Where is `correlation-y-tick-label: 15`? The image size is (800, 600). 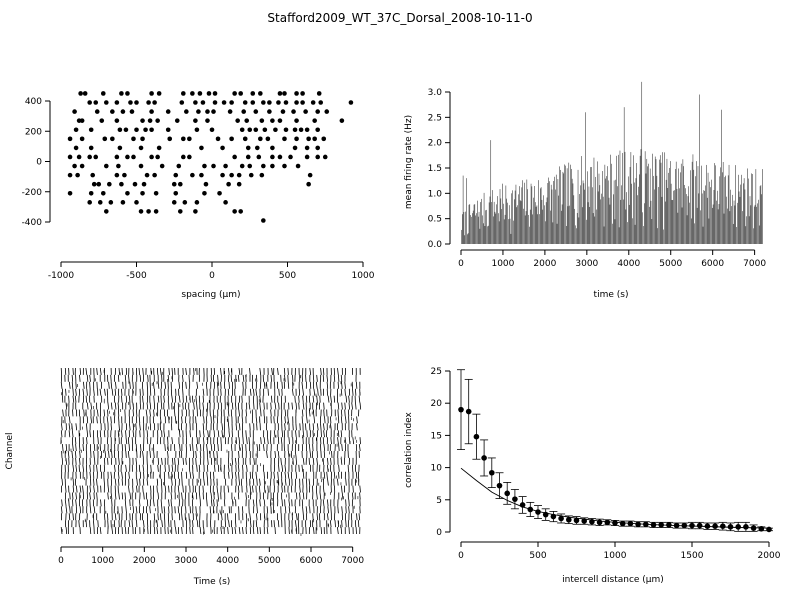 correlation-y-tick-label: 15 is located at coordinates (436, 436).